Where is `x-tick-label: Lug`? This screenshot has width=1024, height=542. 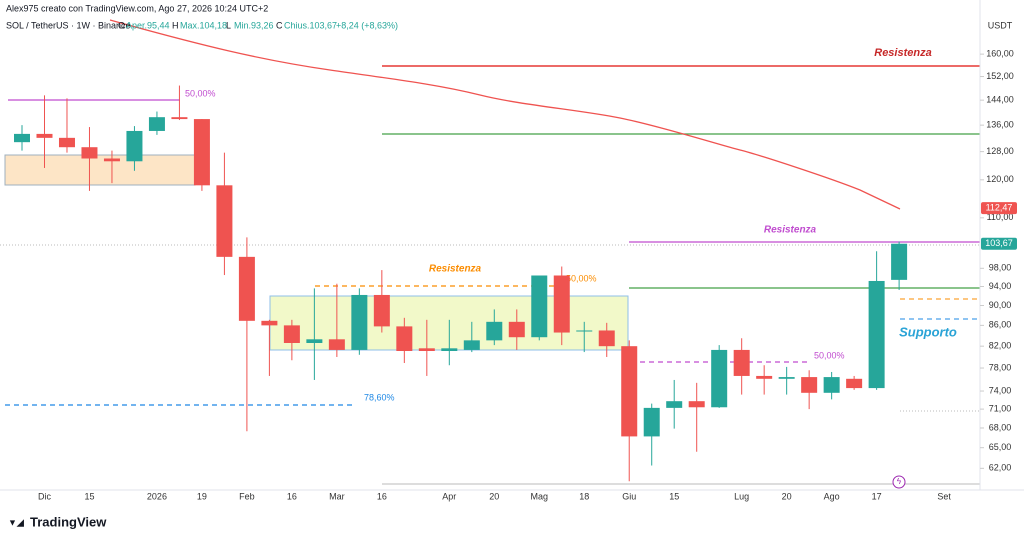
x-tick-label: Lug is located at coordinates (741, 496).